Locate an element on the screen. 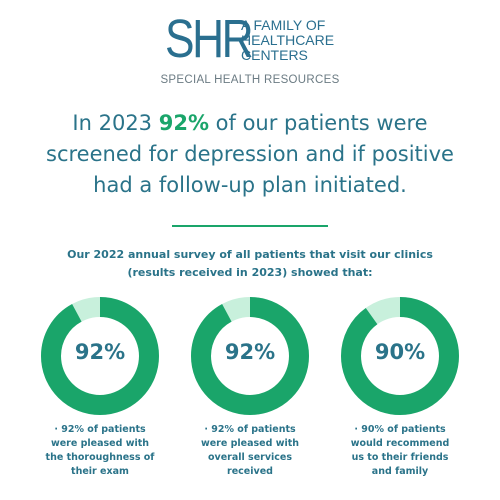  logo-mark: SHR is located at coordinates (209, 39).